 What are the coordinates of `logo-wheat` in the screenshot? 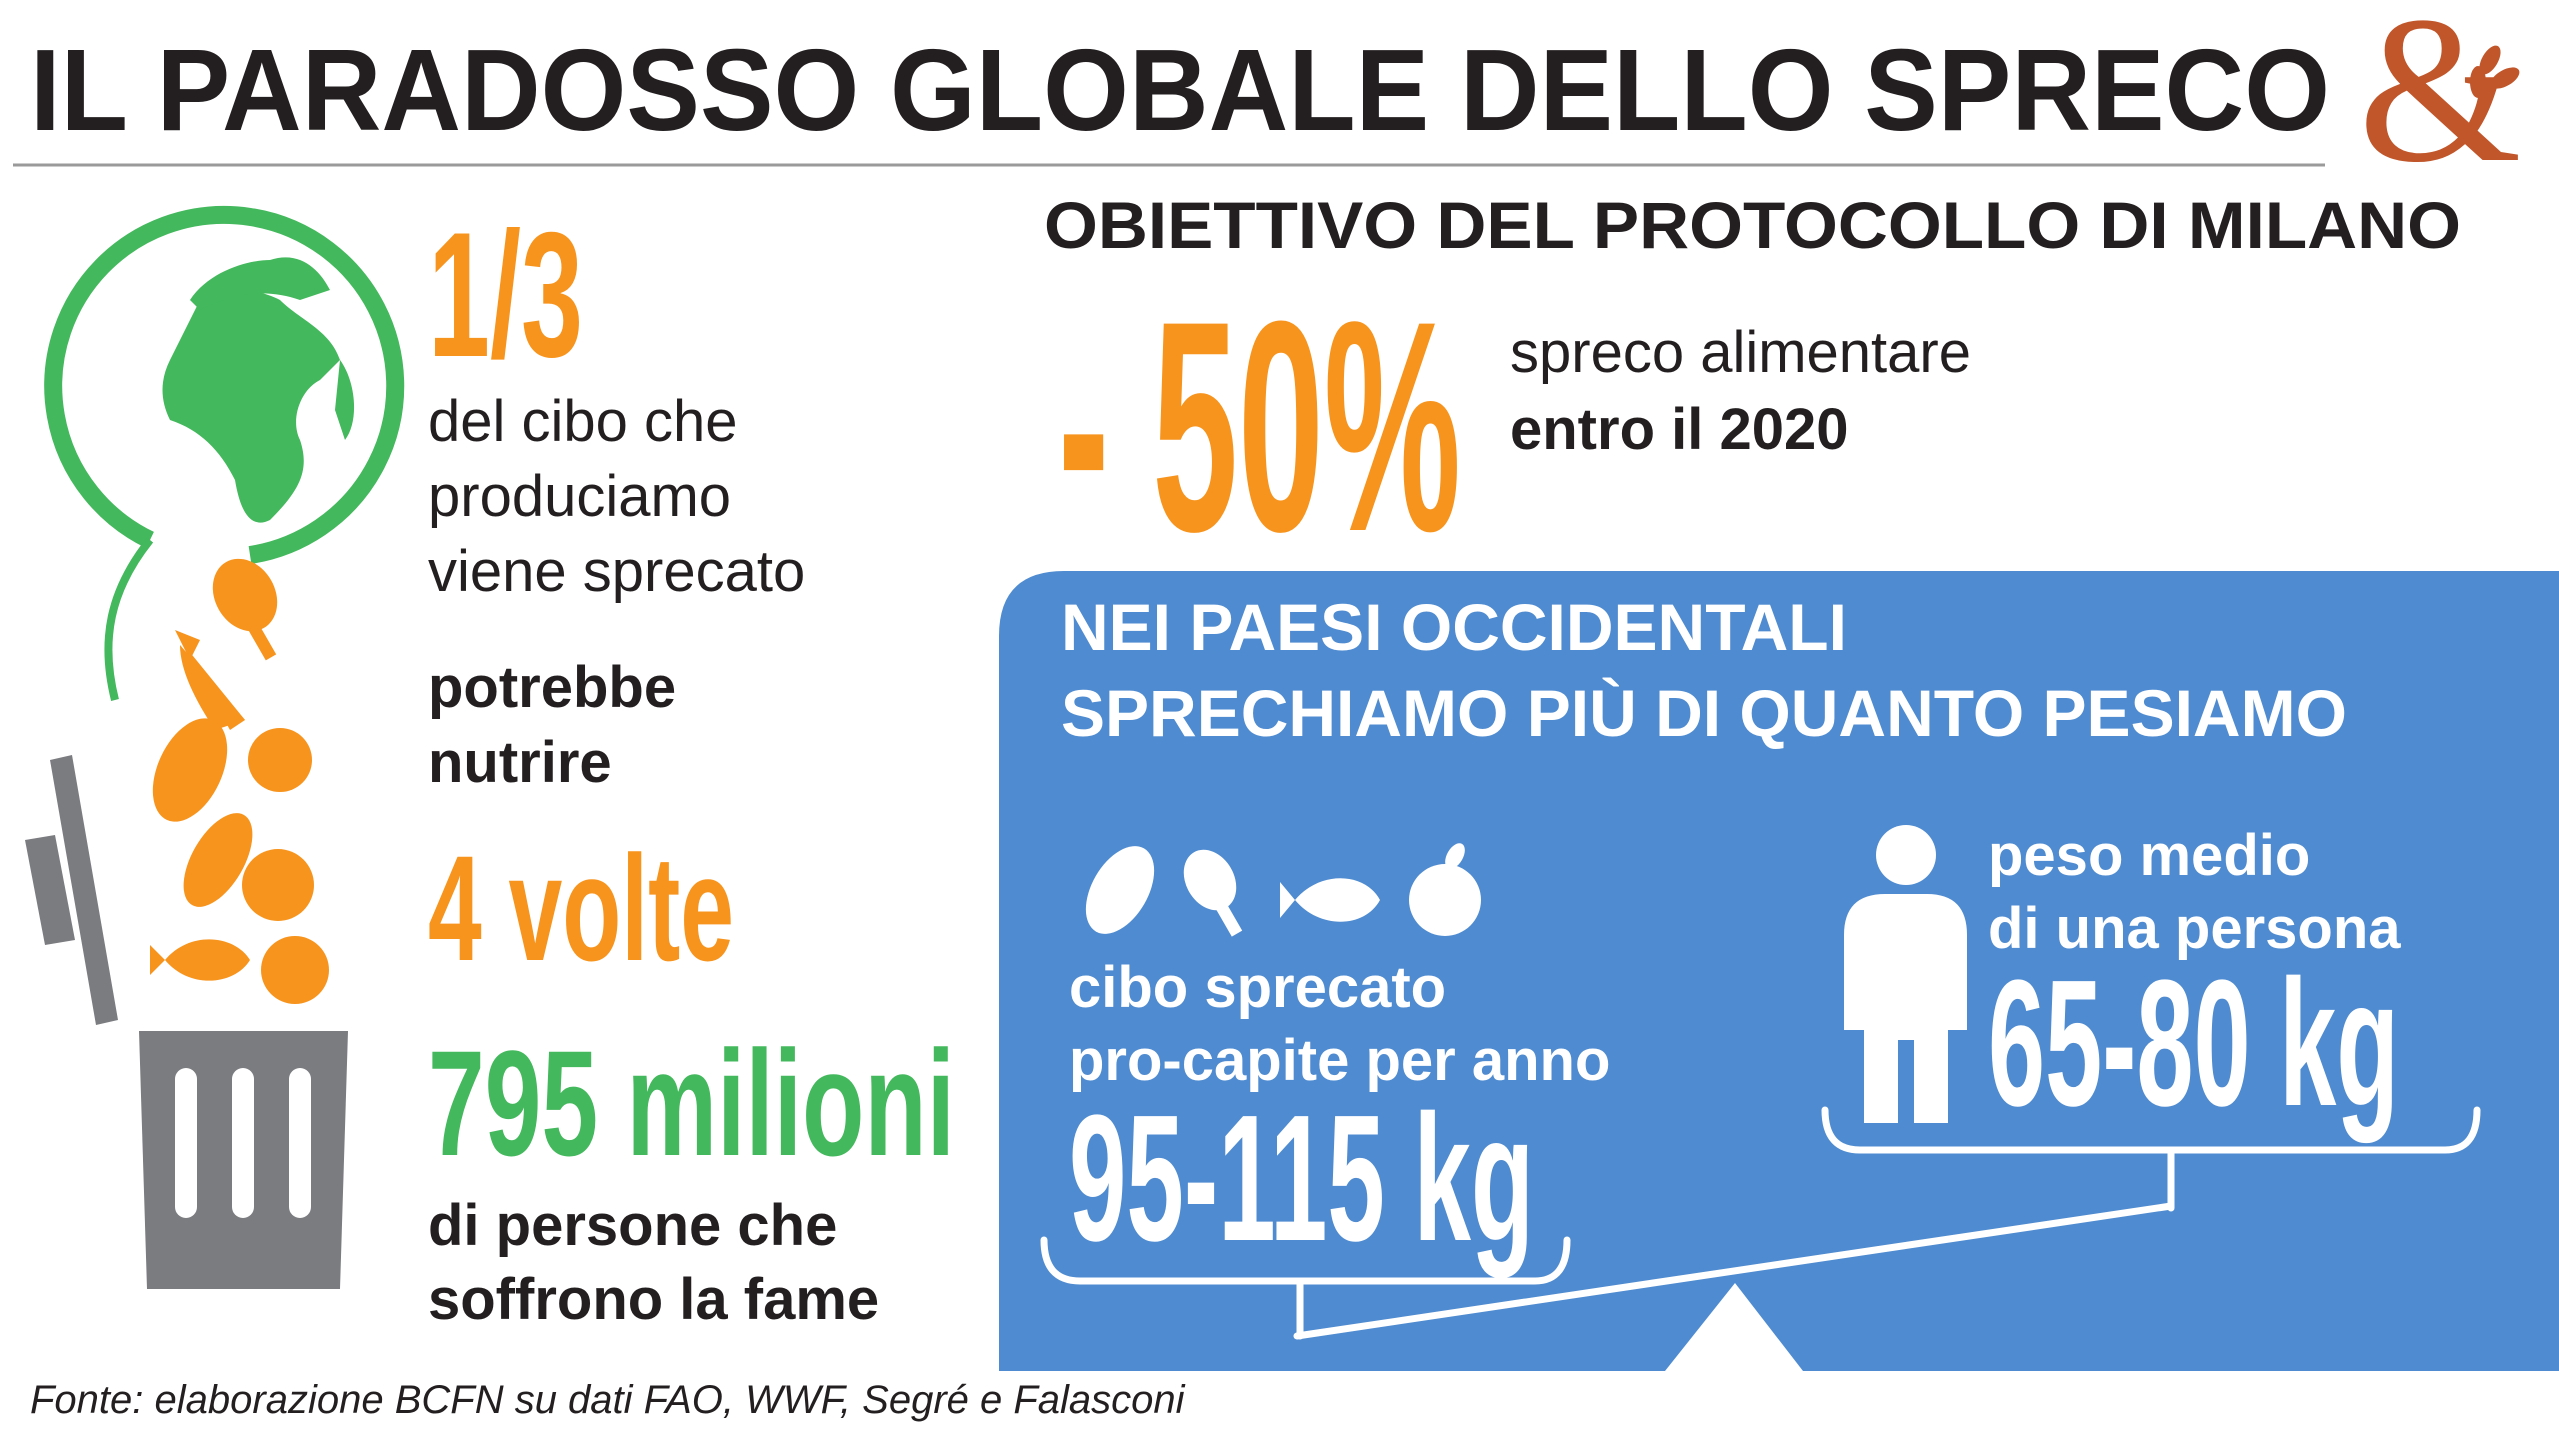 It's located at (2495, 71).